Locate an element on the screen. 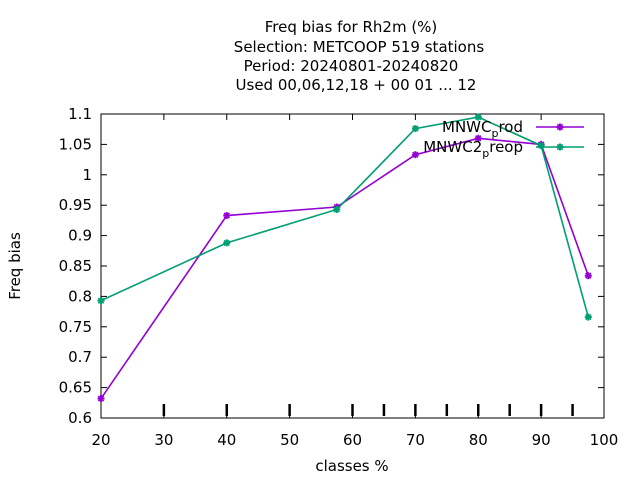 The image size is (640, 480). y-tick-label: 0.8 is located at coordinates (80, 296).